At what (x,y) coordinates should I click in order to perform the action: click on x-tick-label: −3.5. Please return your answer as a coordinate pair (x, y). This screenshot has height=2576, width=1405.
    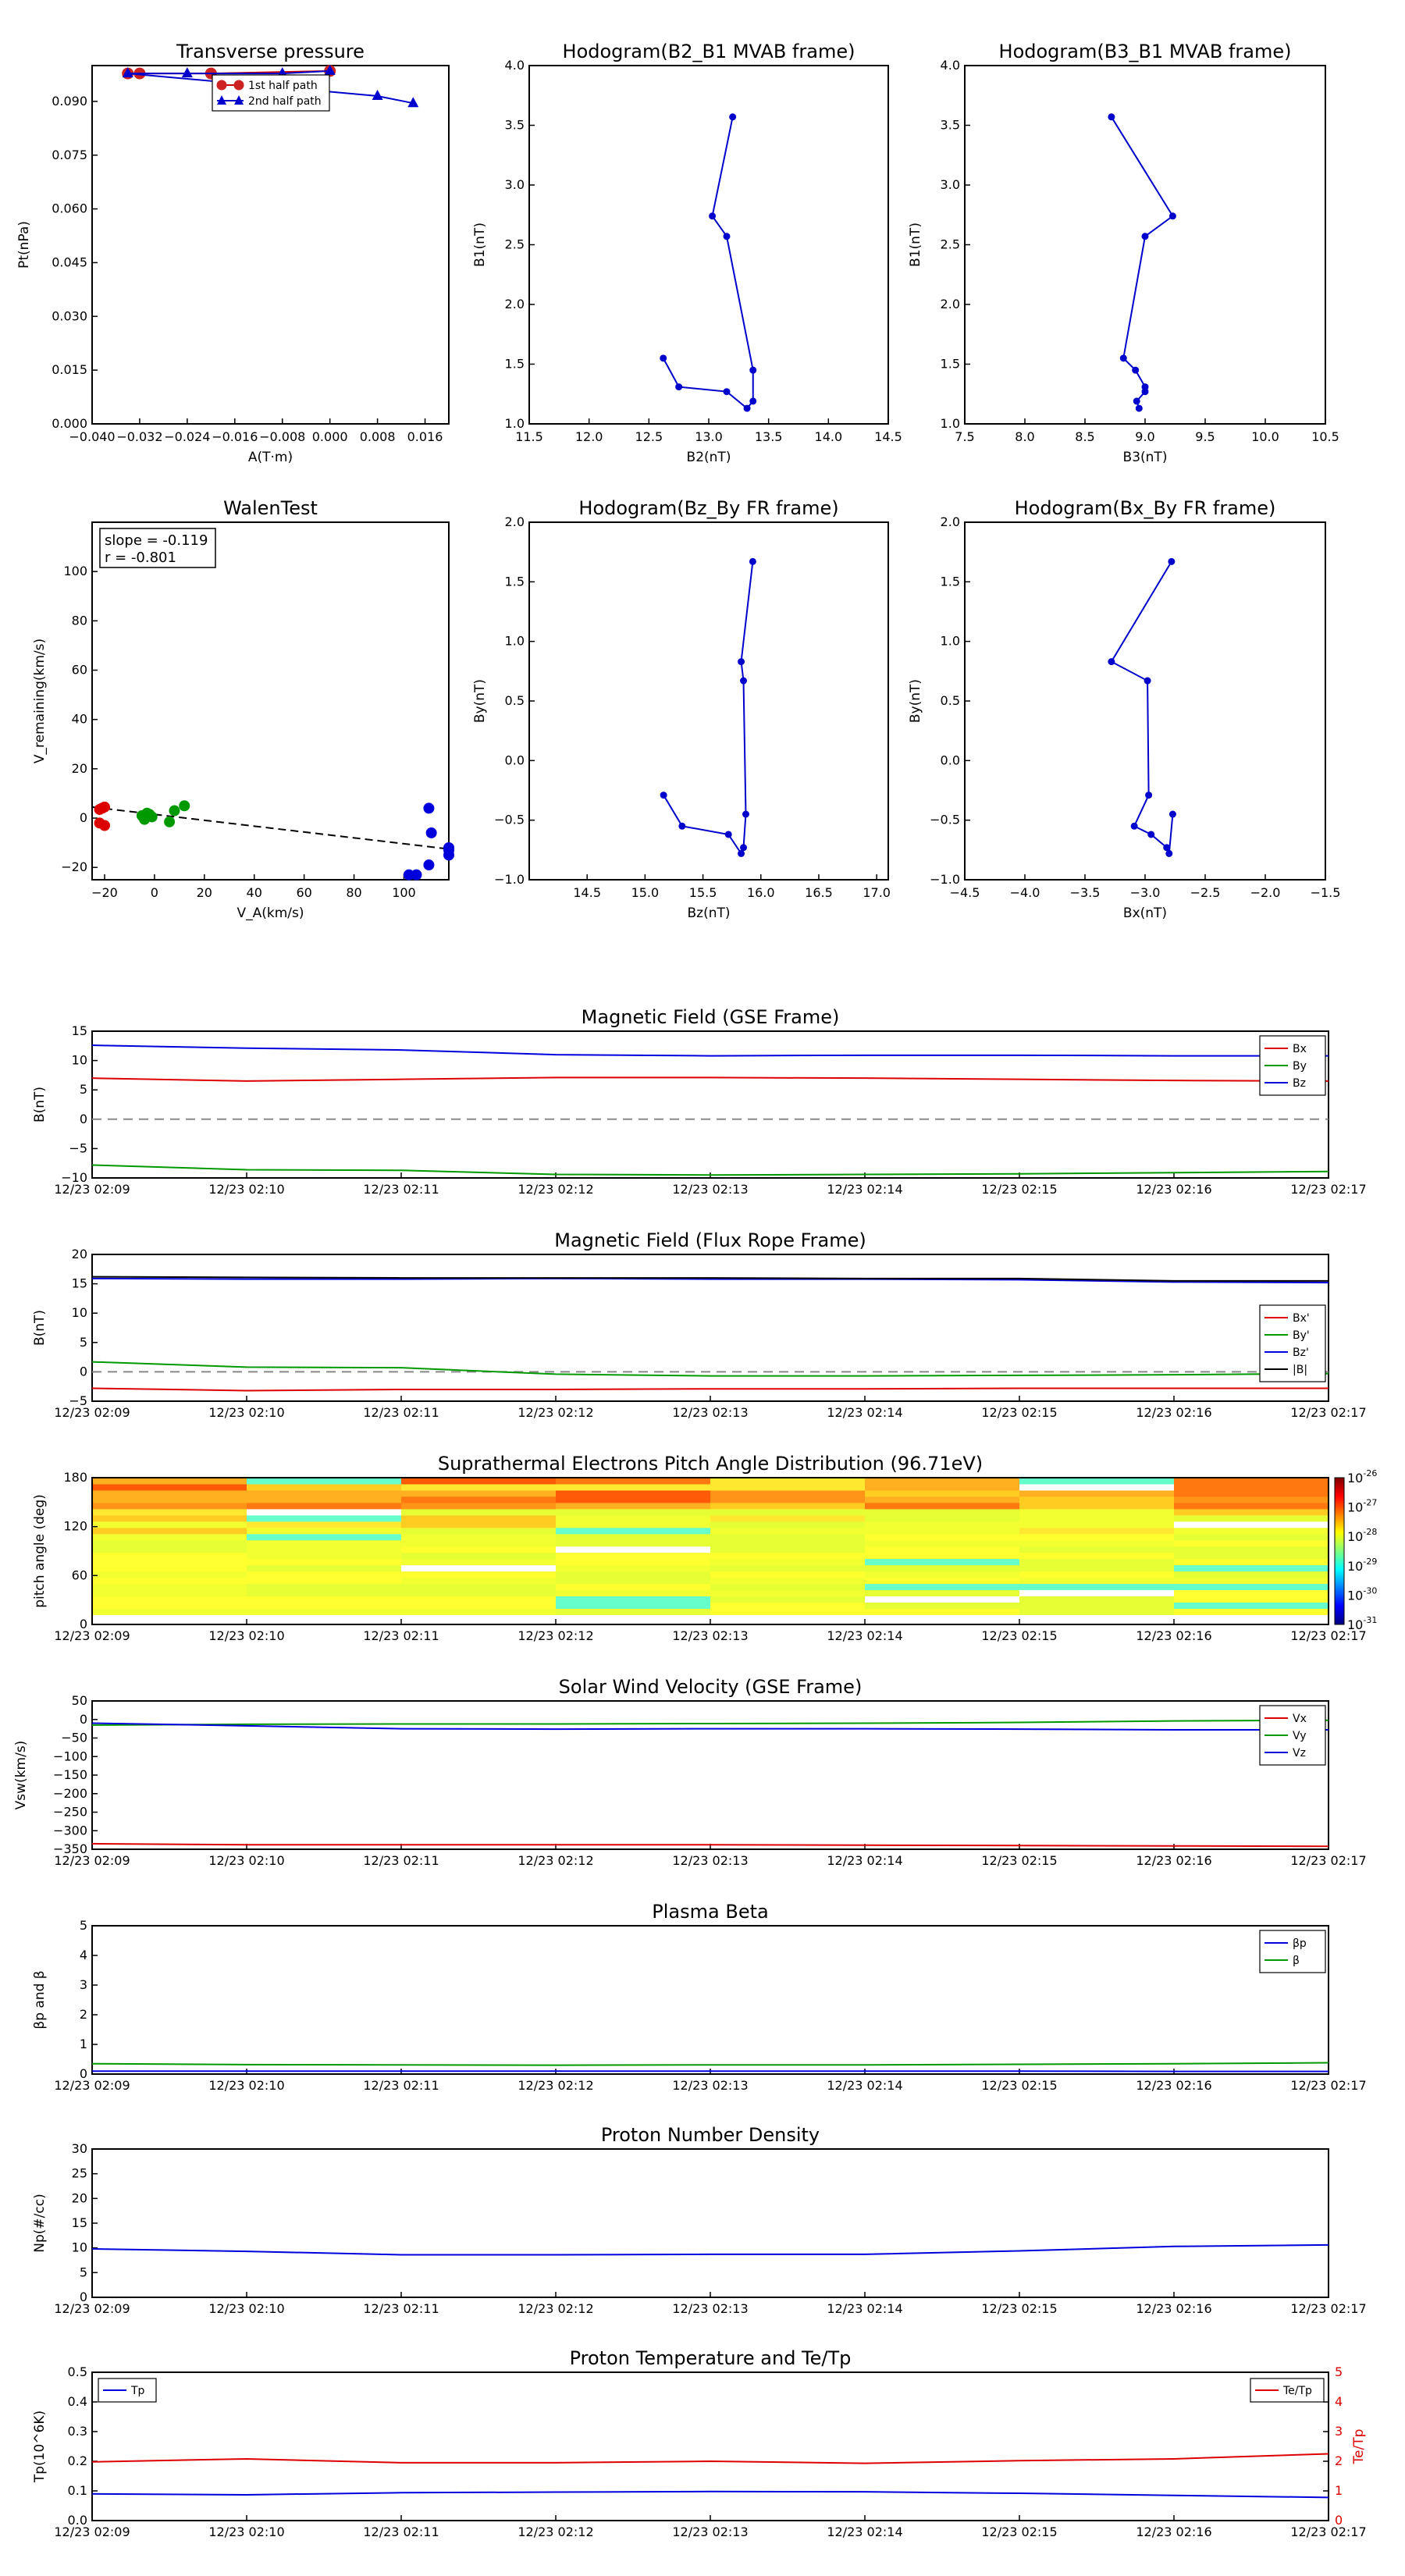
    Looking at the image, I should click on (1085, 892).